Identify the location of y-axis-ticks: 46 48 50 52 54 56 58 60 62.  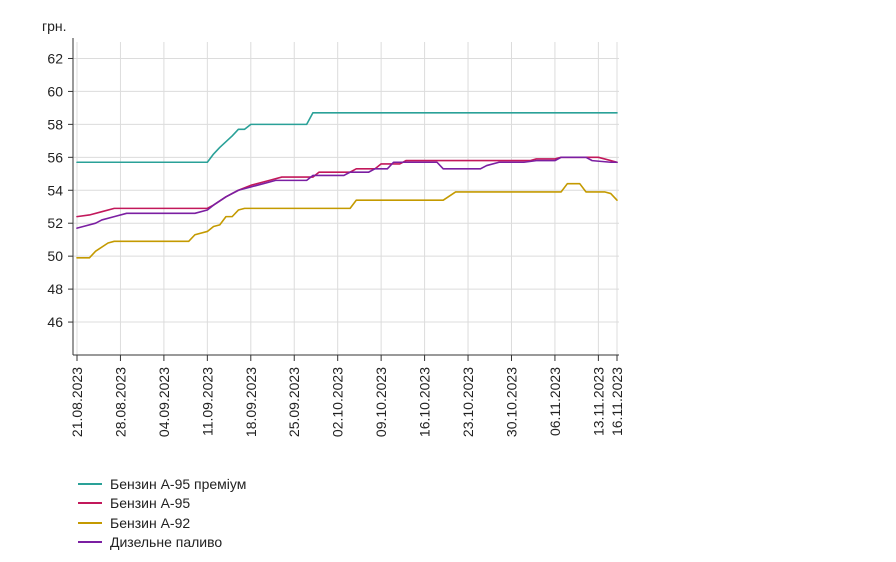
(60, 190).